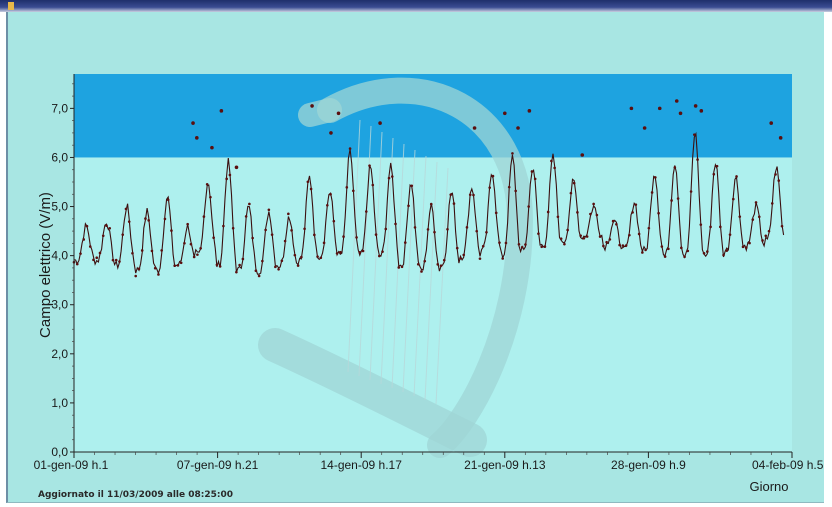 The width and height of the screenshot is (832, 507). What do you see at coordinates (505, 465) in the screenshot?
I see `x-tick-label: 21-gen-09 h.13` at bounding box center [505, 465].